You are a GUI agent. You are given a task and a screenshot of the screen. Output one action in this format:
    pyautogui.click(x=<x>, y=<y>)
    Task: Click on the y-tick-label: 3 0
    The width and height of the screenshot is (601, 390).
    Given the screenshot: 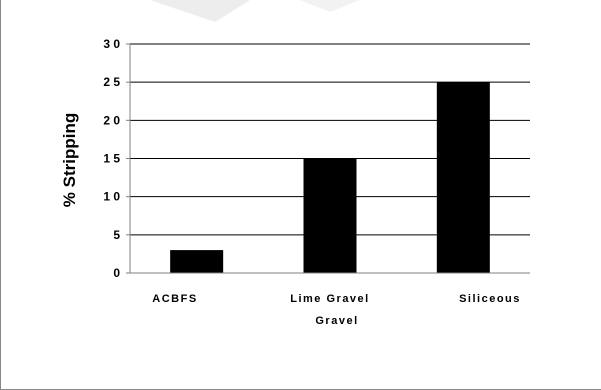 What is the action you would take?
    pyautogui.click(x=111, y=44)
    